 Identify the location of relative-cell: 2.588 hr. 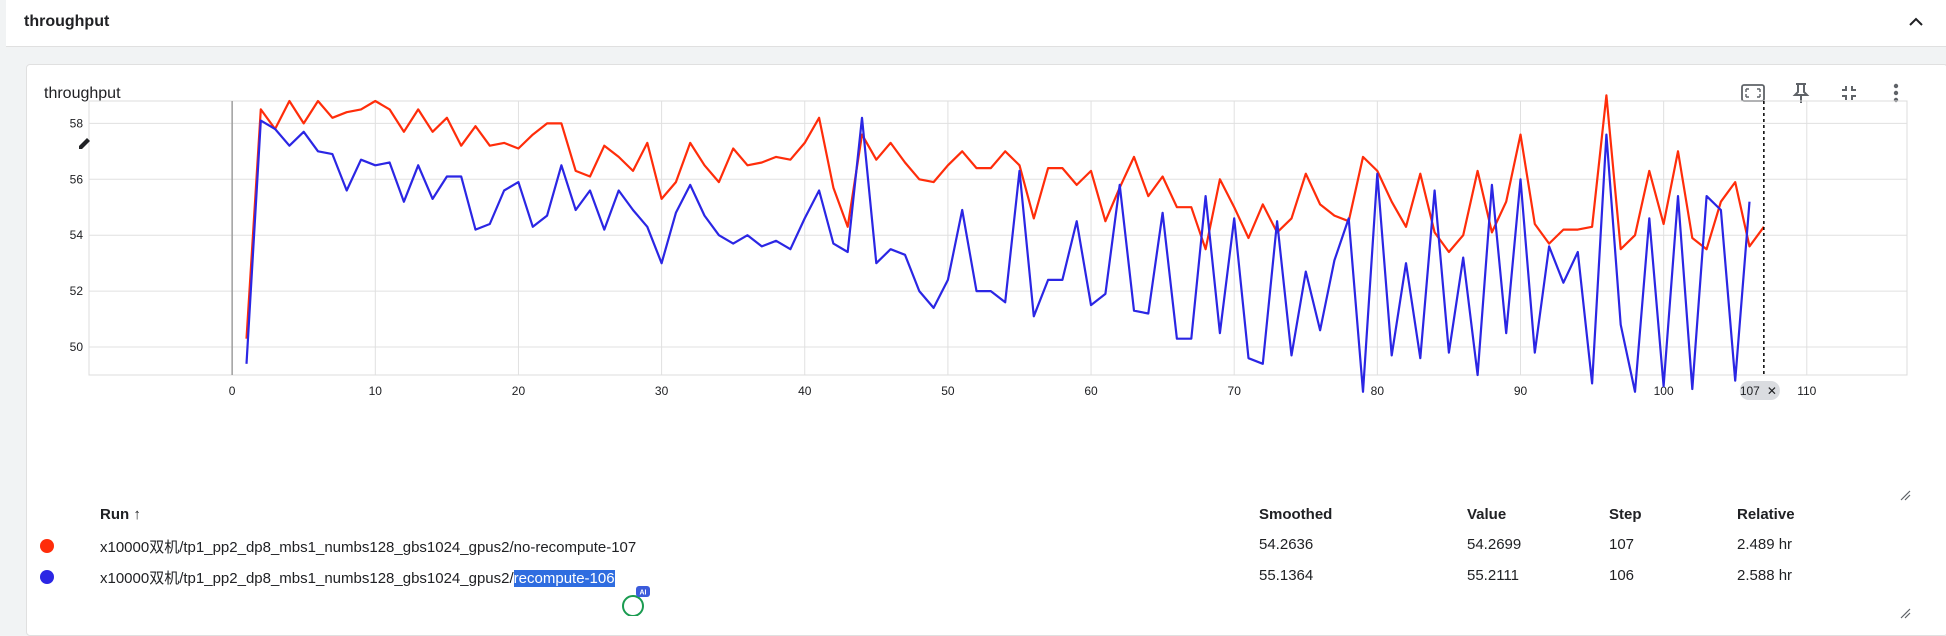
(1765, 575).